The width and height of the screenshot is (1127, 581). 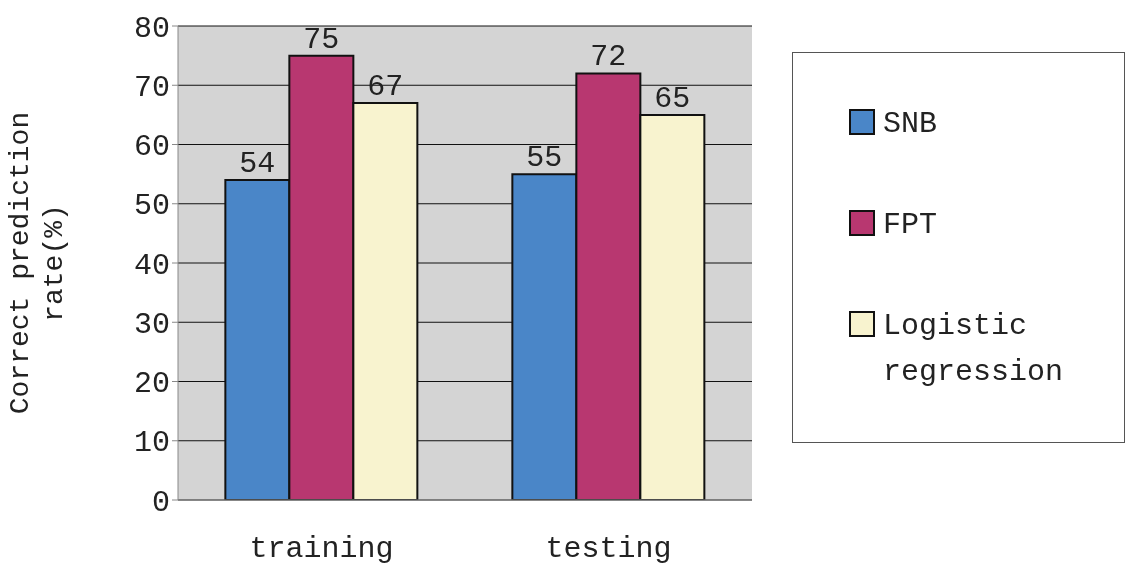 What do you see at coordinates (974, 349) in the screenshot?
I see `legend-label: Logistic regression` at bounding box center [974, 349].